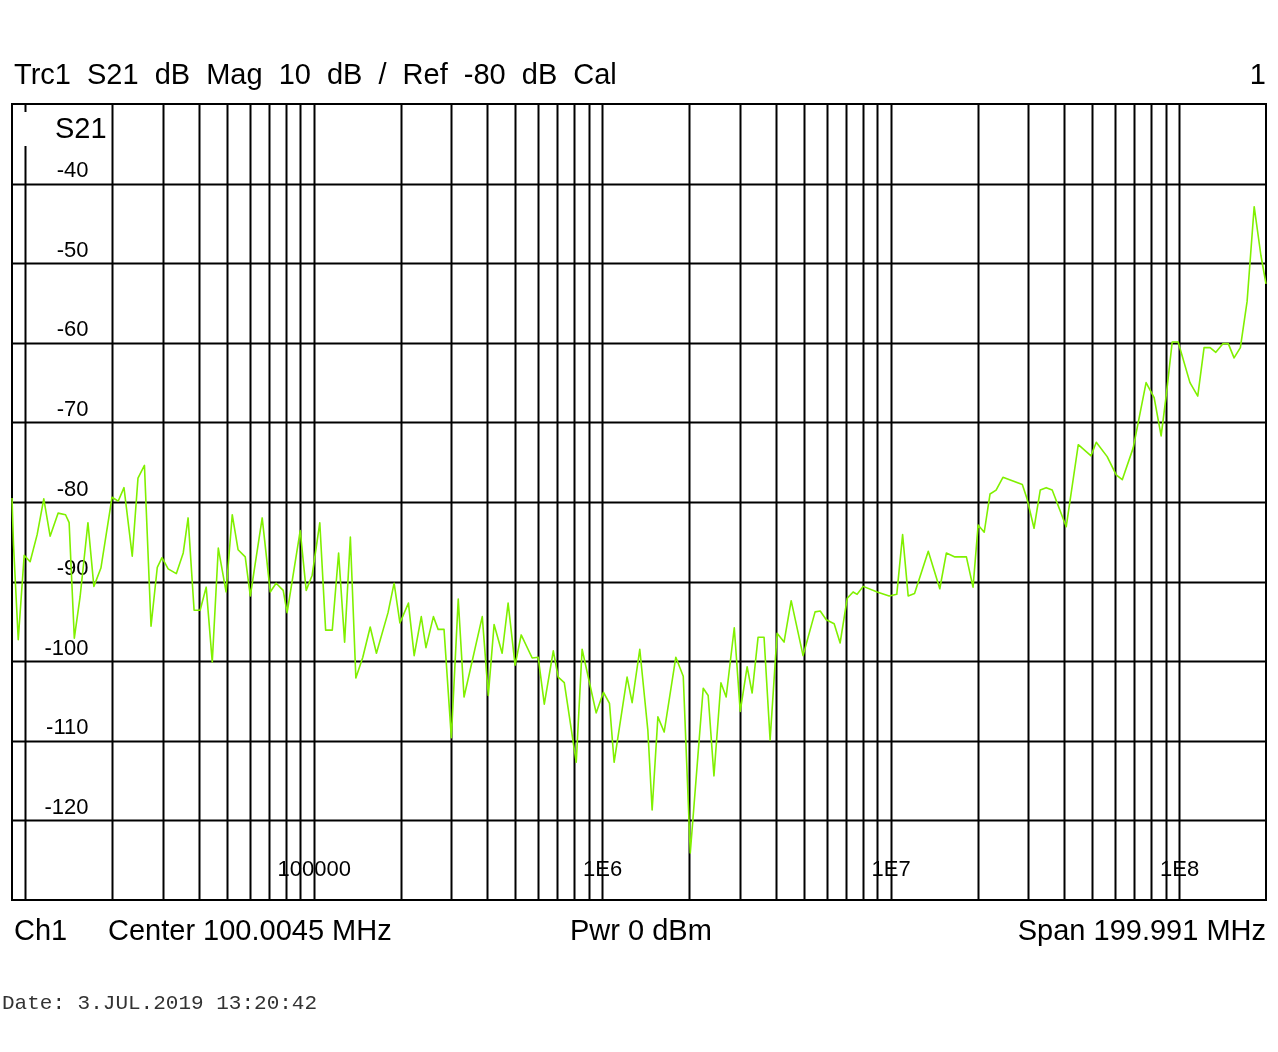 This screenshot has height=1052, width=1278. I want to click on text: Date: 3.JUL.2019 13:20:42, so click(160, 1003).